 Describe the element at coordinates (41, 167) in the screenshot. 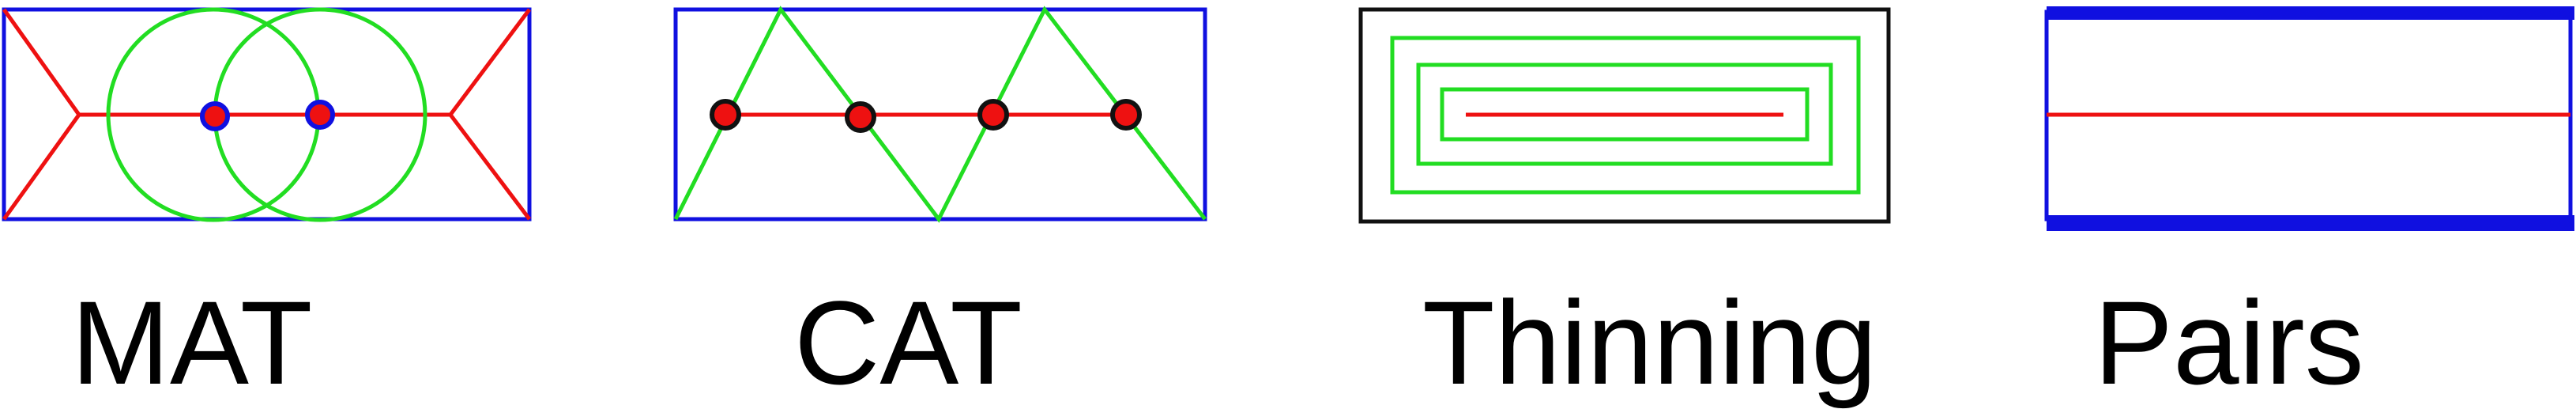

I see `mat-axis-bottom-left-branch` at that location.